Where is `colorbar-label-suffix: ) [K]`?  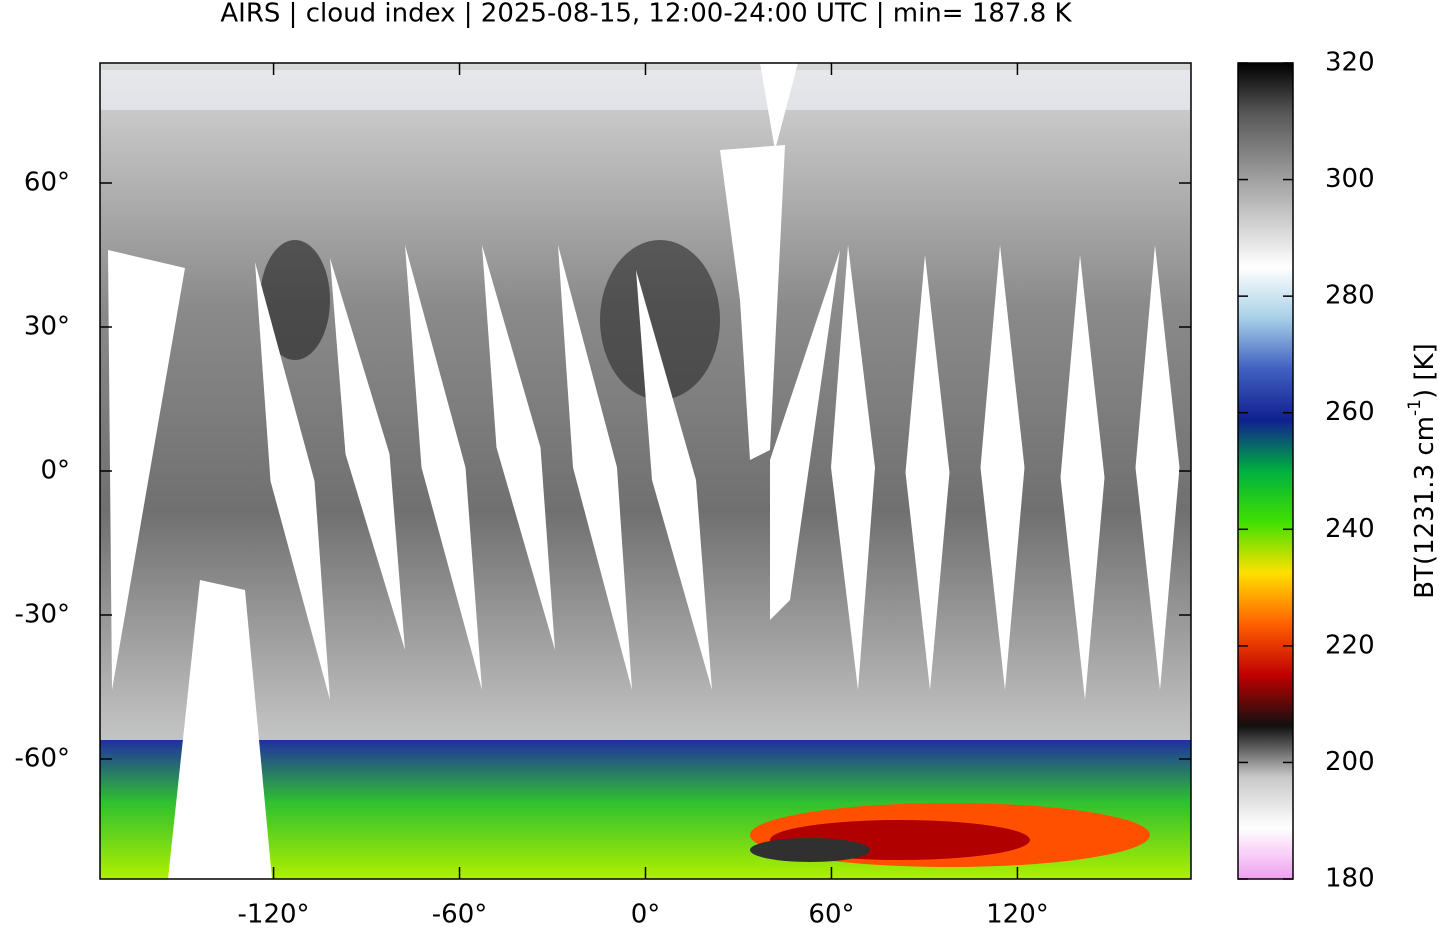
colorbar-label-suffix: ) [K] is located at coordinates (1425, 371).